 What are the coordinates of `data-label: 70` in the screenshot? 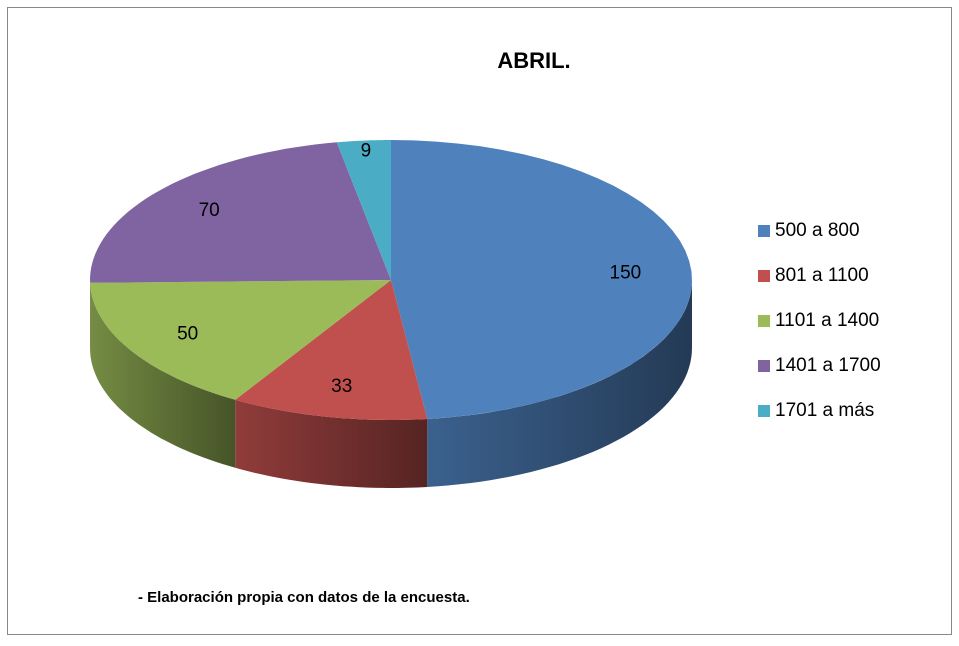 It's located at (209, 210).